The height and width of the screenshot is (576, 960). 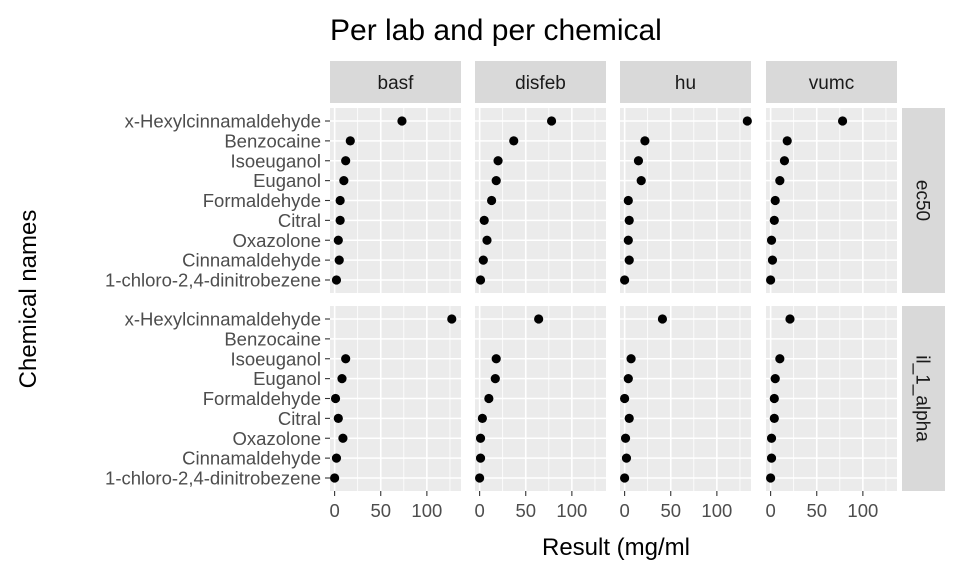 I want to click on strip-label-il-1-alpha: il_1_alpha, so click(x=922, y=398).